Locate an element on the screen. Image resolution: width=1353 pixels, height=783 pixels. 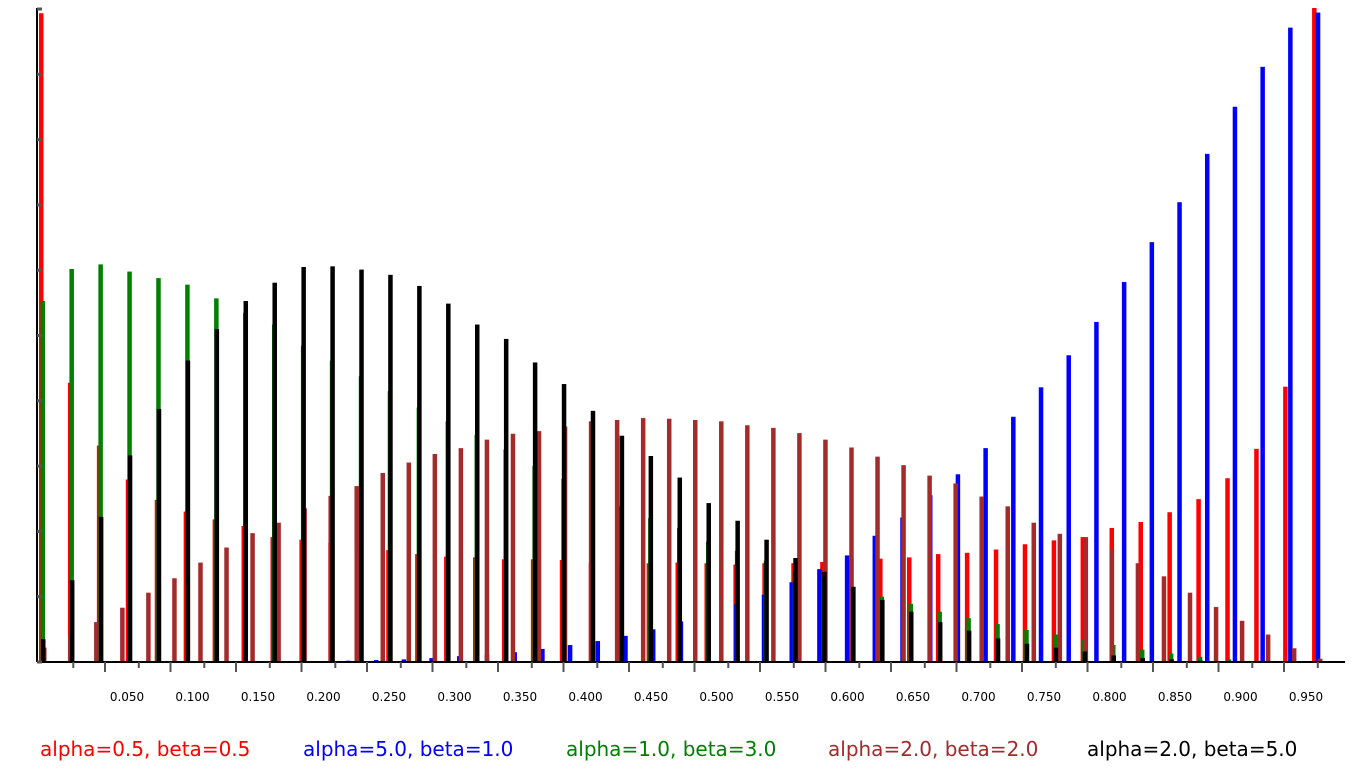
x-tick-label: 0.950 is located at coordinates (1306, 697).